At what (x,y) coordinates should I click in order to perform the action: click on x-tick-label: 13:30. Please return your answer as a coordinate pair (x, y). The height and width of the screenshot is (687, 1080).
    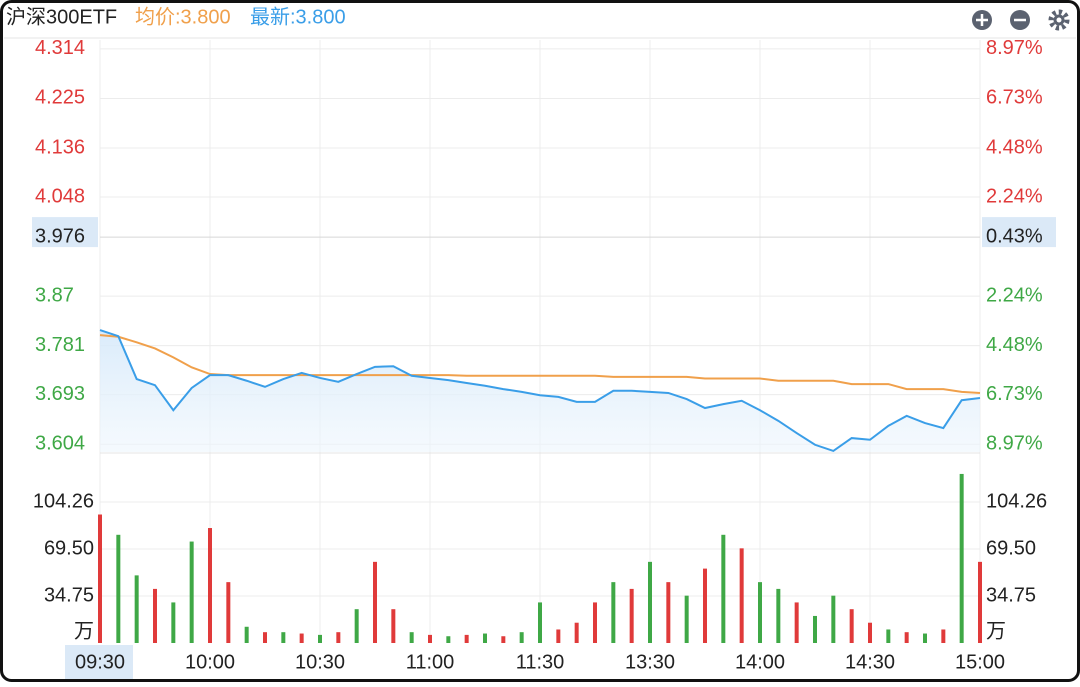
    Looking at the image, I should click on (650, 662).